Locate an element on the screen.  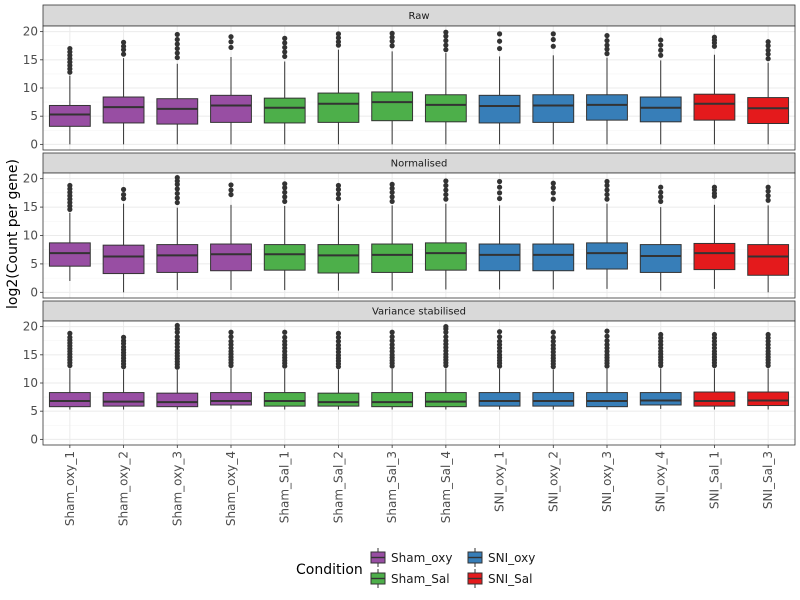
legend-item-sham-sal: Sham_Sal is located at coordinates (410, 578).